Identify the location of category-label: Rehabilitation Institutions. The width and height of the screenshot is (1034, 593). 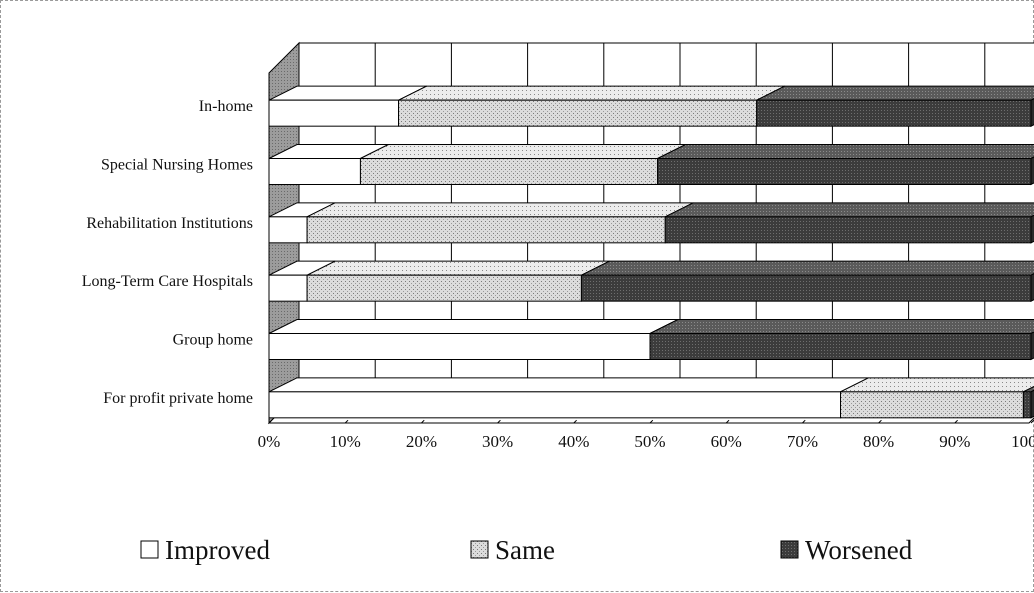
(169, 223).